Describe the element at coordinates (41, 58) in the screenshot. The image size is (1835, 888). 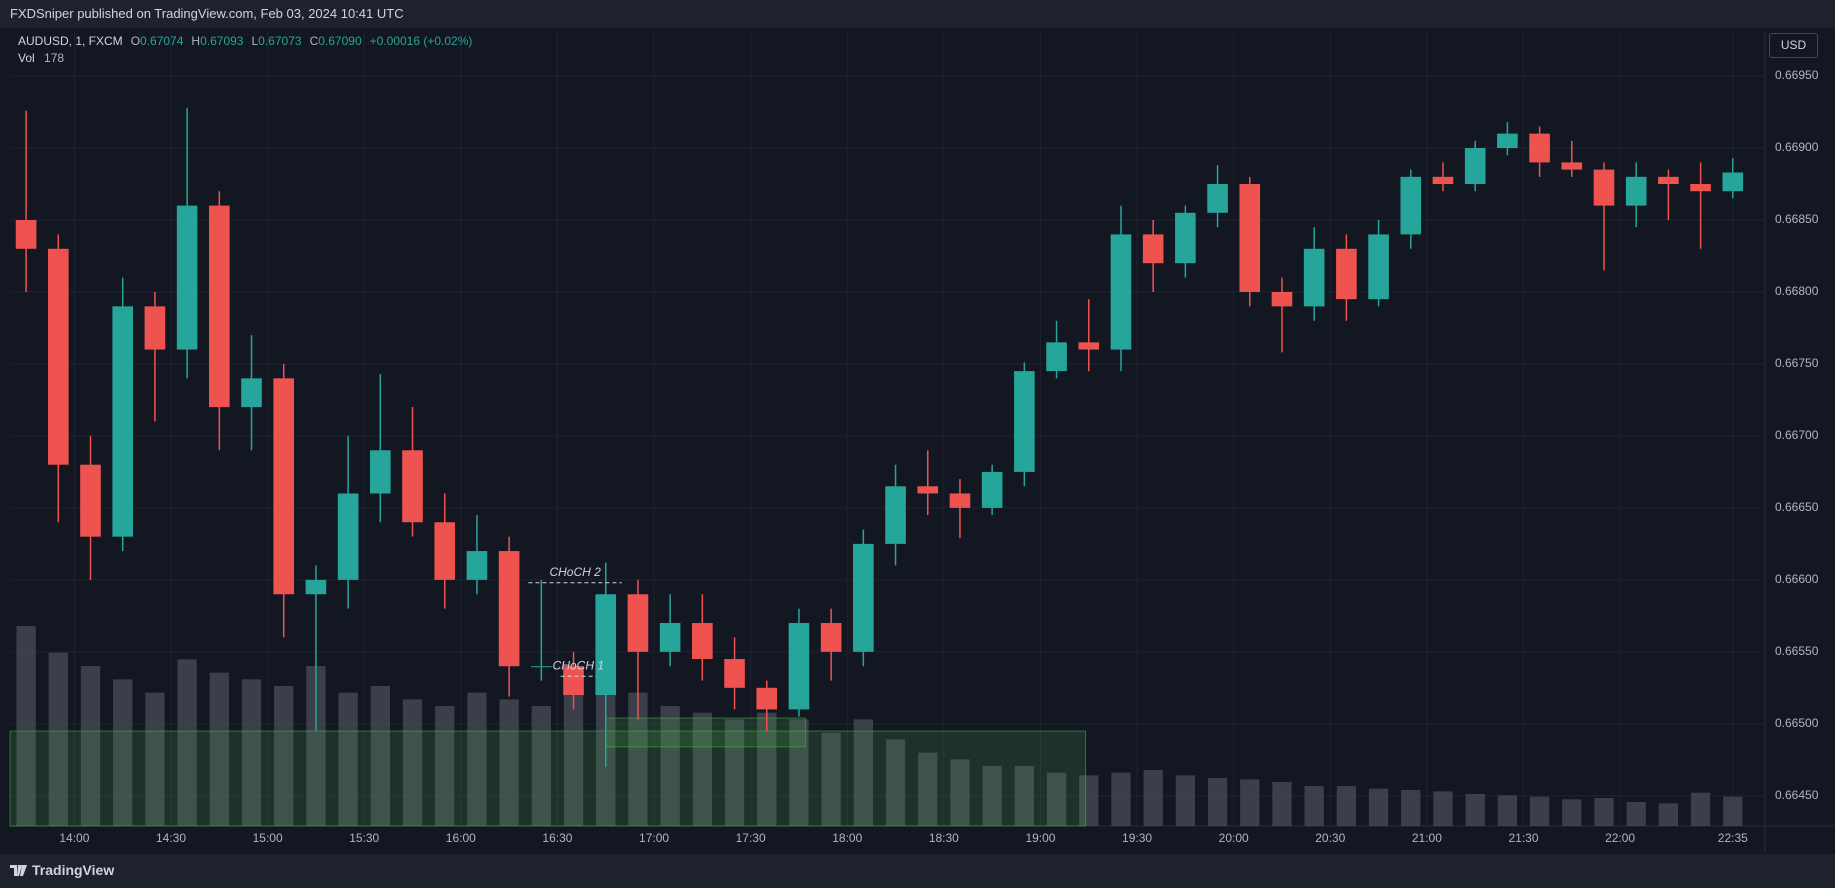
I see `volume-legend: Vol 178` at that location.